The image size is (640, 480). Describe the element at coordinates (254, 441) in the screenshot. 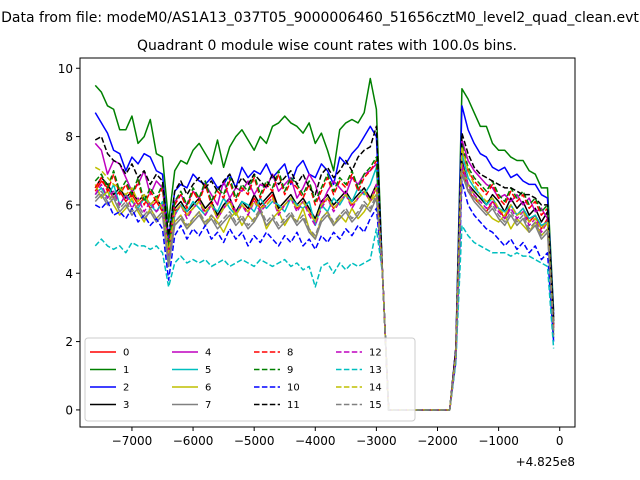

I see `x-tick-label: −5000` at that location.